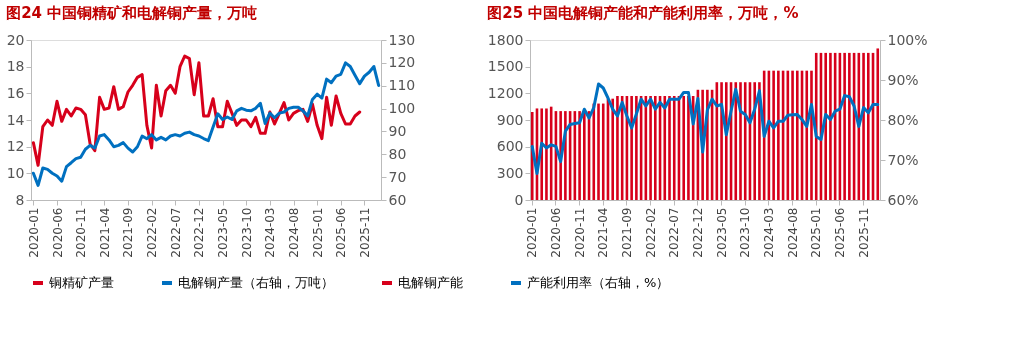  I want to click on y-tick-label: 300, so click(510, 172).